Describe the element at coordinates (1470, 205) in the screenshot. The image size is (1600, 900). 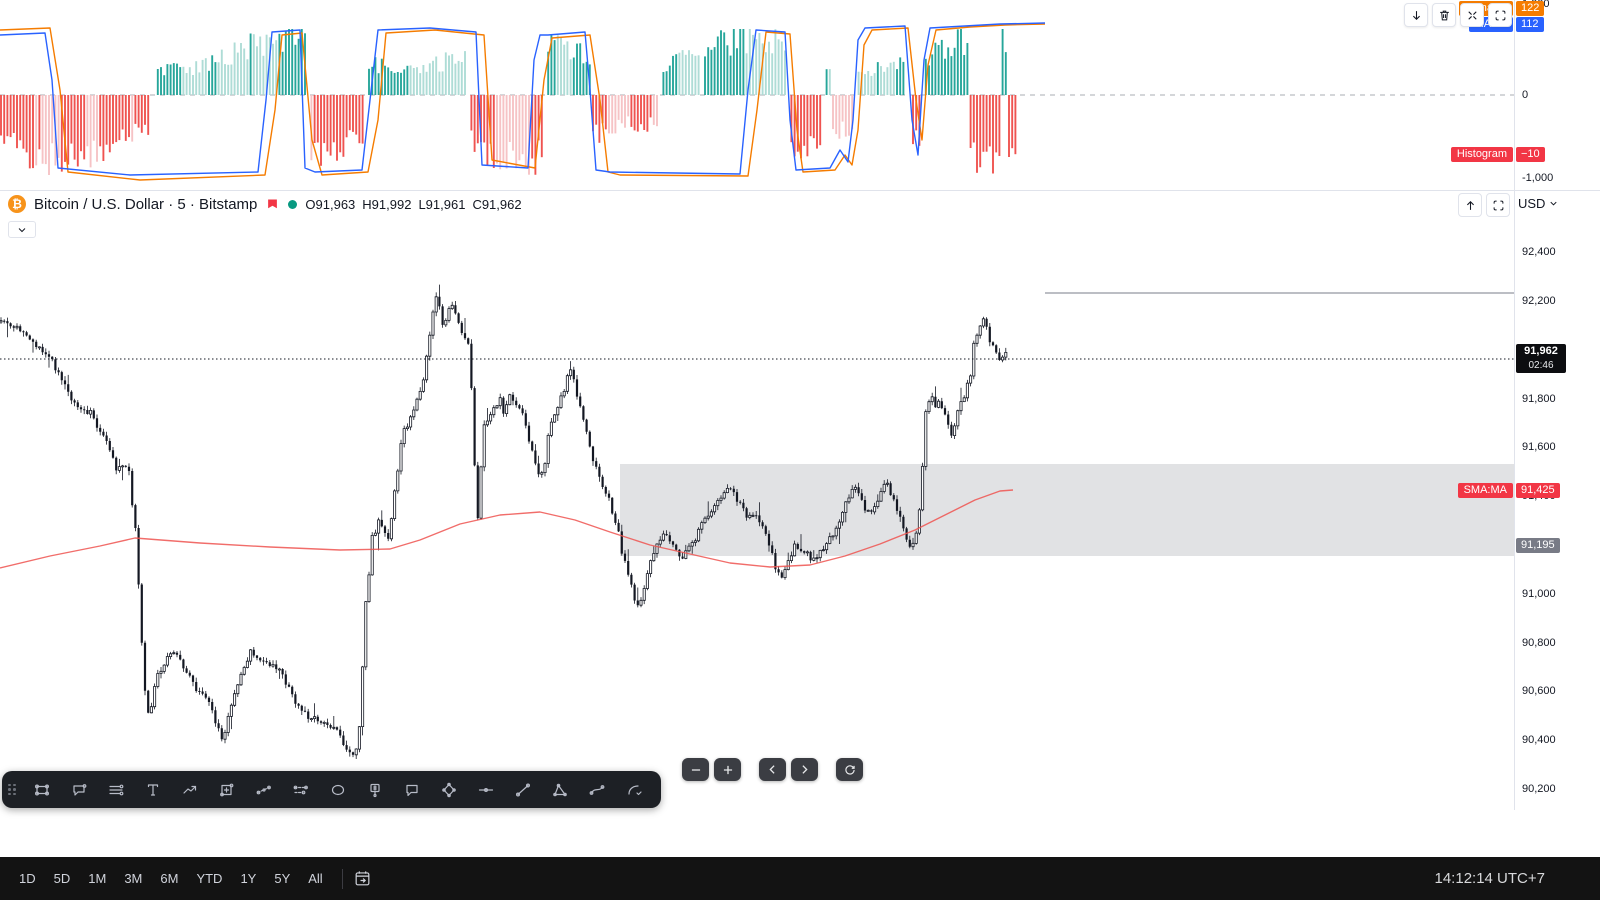
I see `scroll-up-button` at that location.